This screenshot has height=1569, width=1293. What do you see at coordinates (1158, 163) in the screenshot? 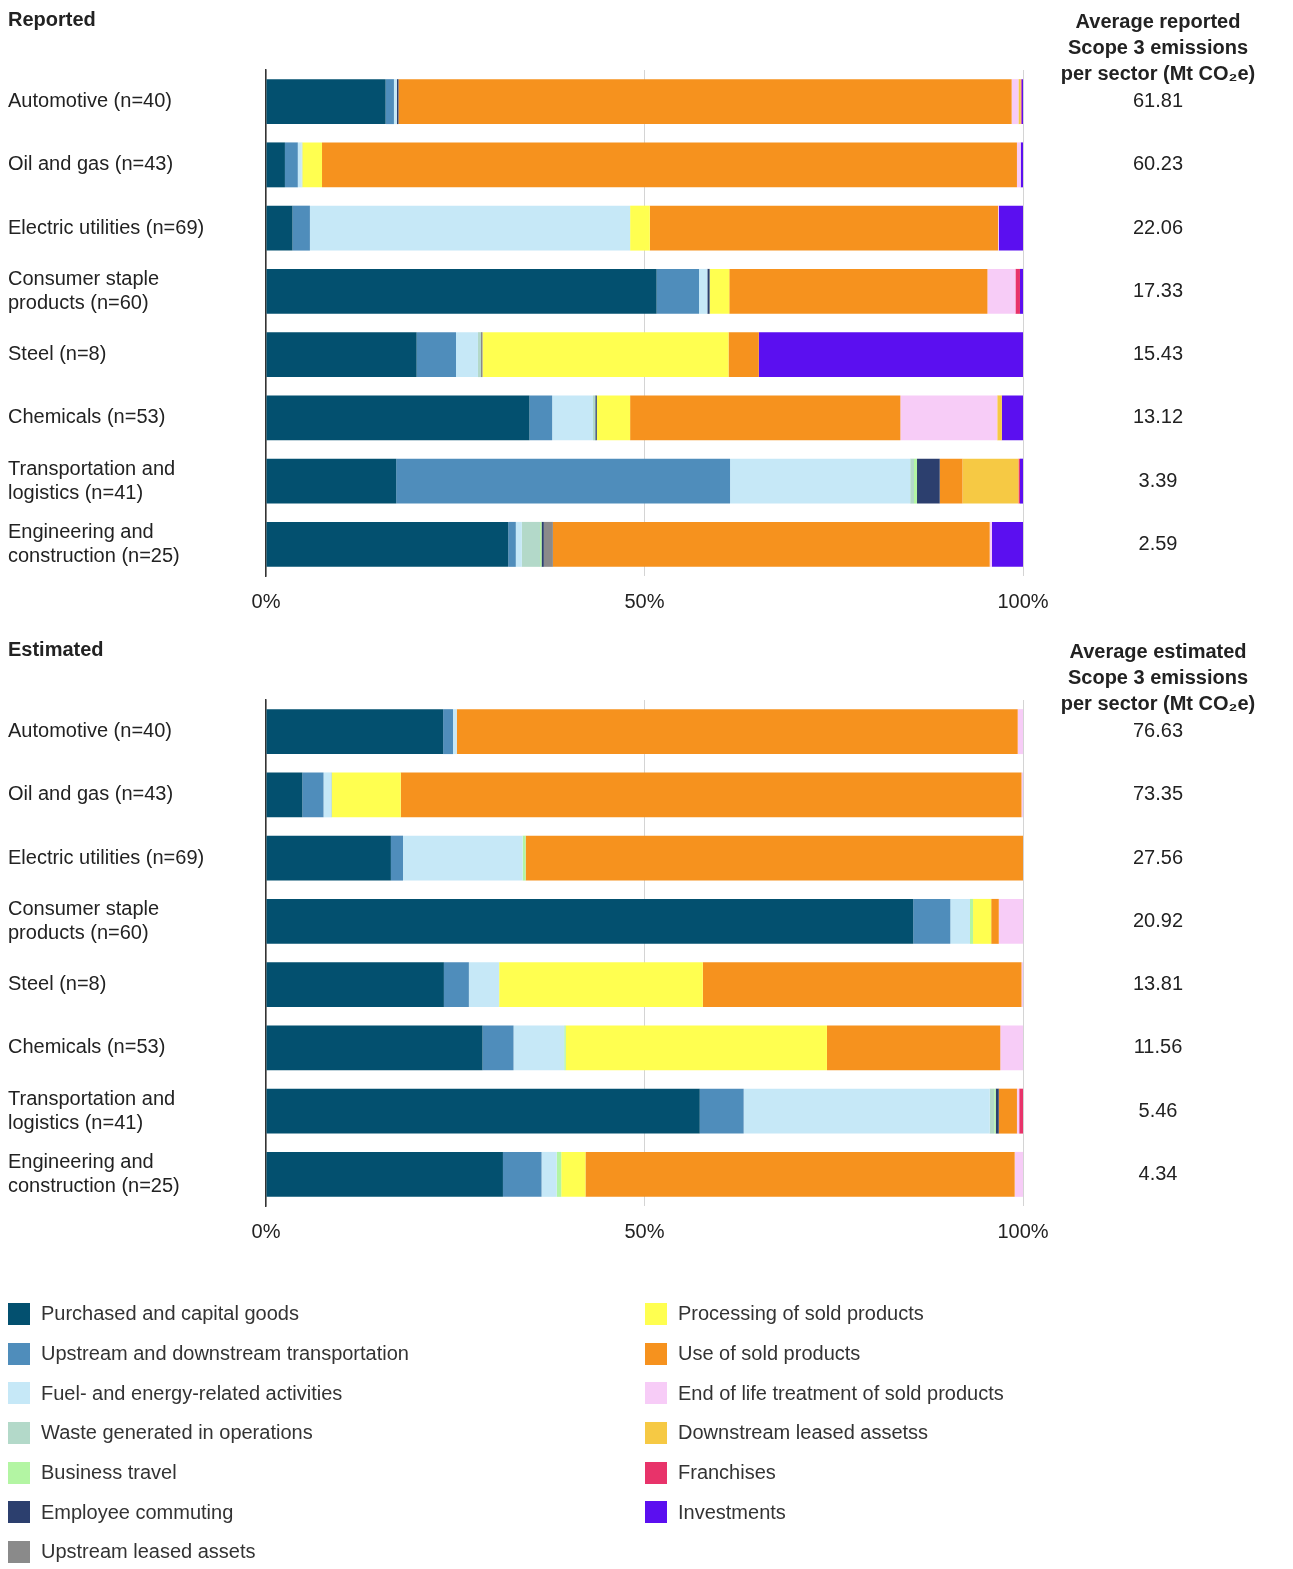
I see `text: 60.23` at bounding box center [1158, 163].